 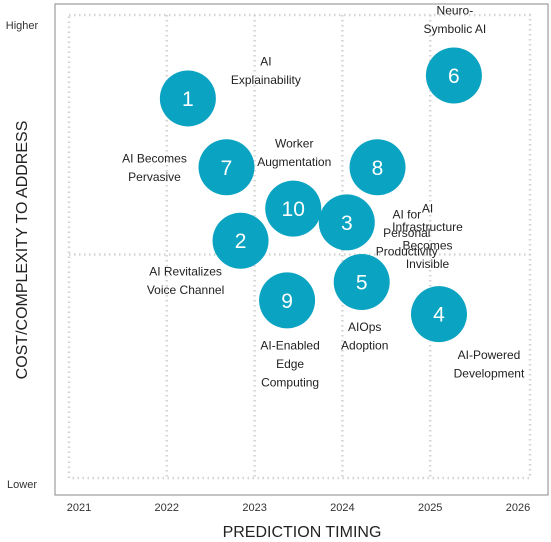 I want to click on bubble-number: 7, so click(x=227, y=168).